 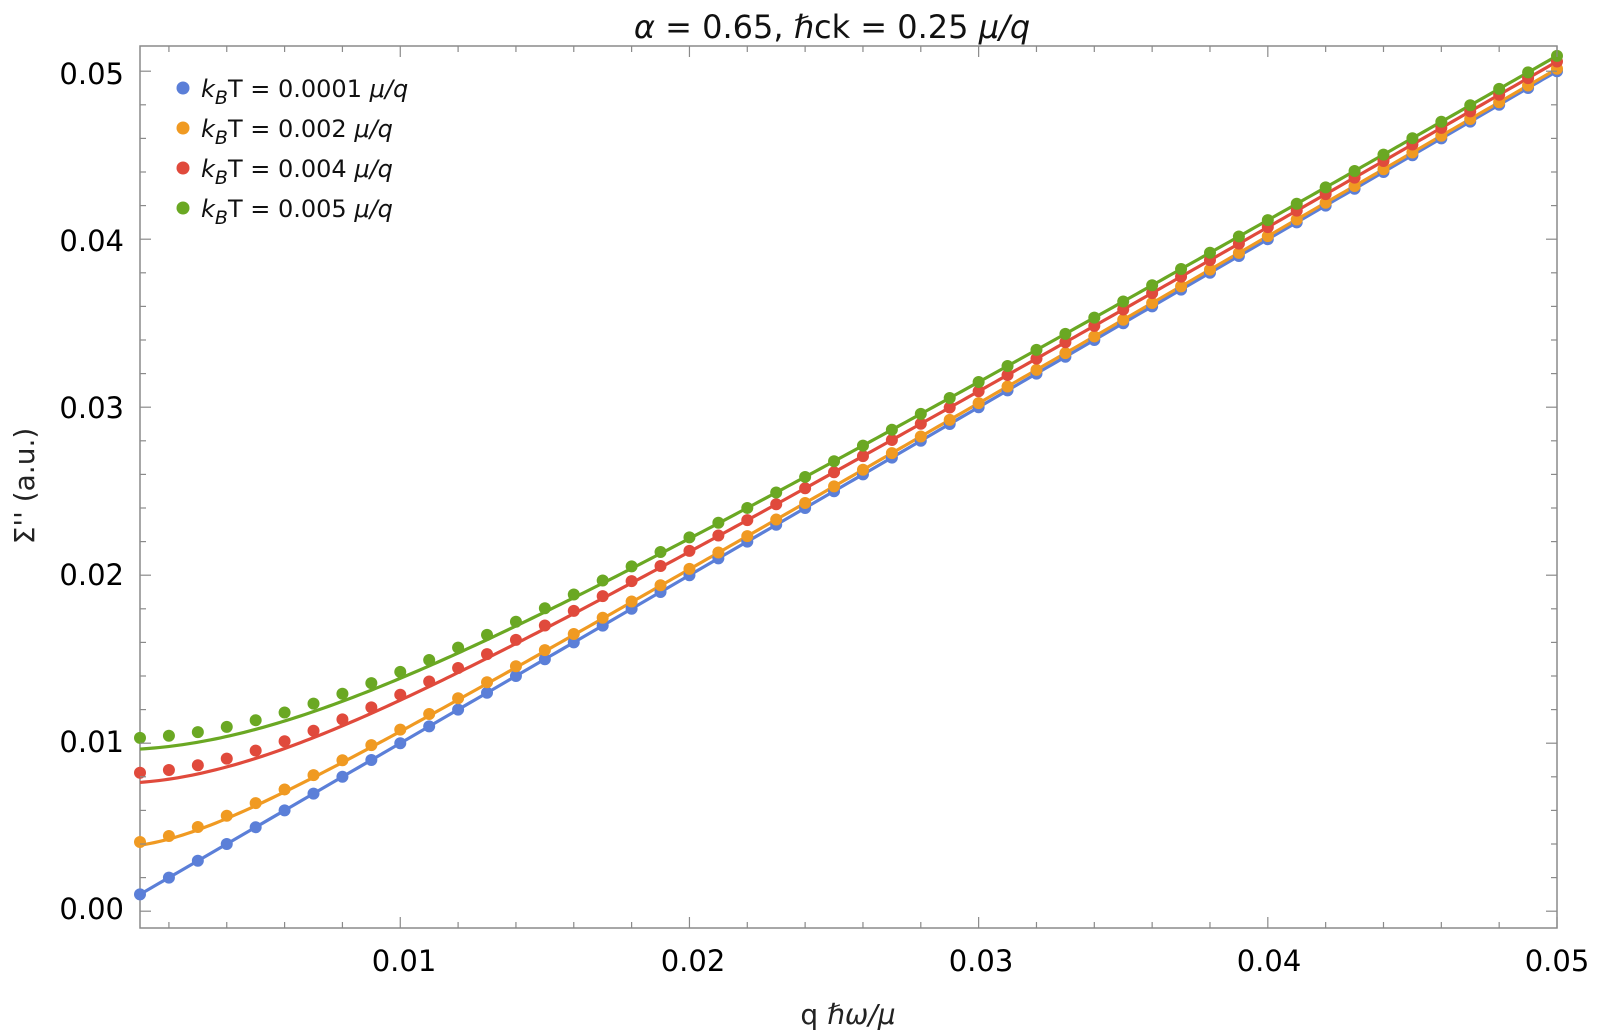 I want to click on chart-title: α = 0.65, ℏck = 0.25 μ/q, so click(x=832, y=27).